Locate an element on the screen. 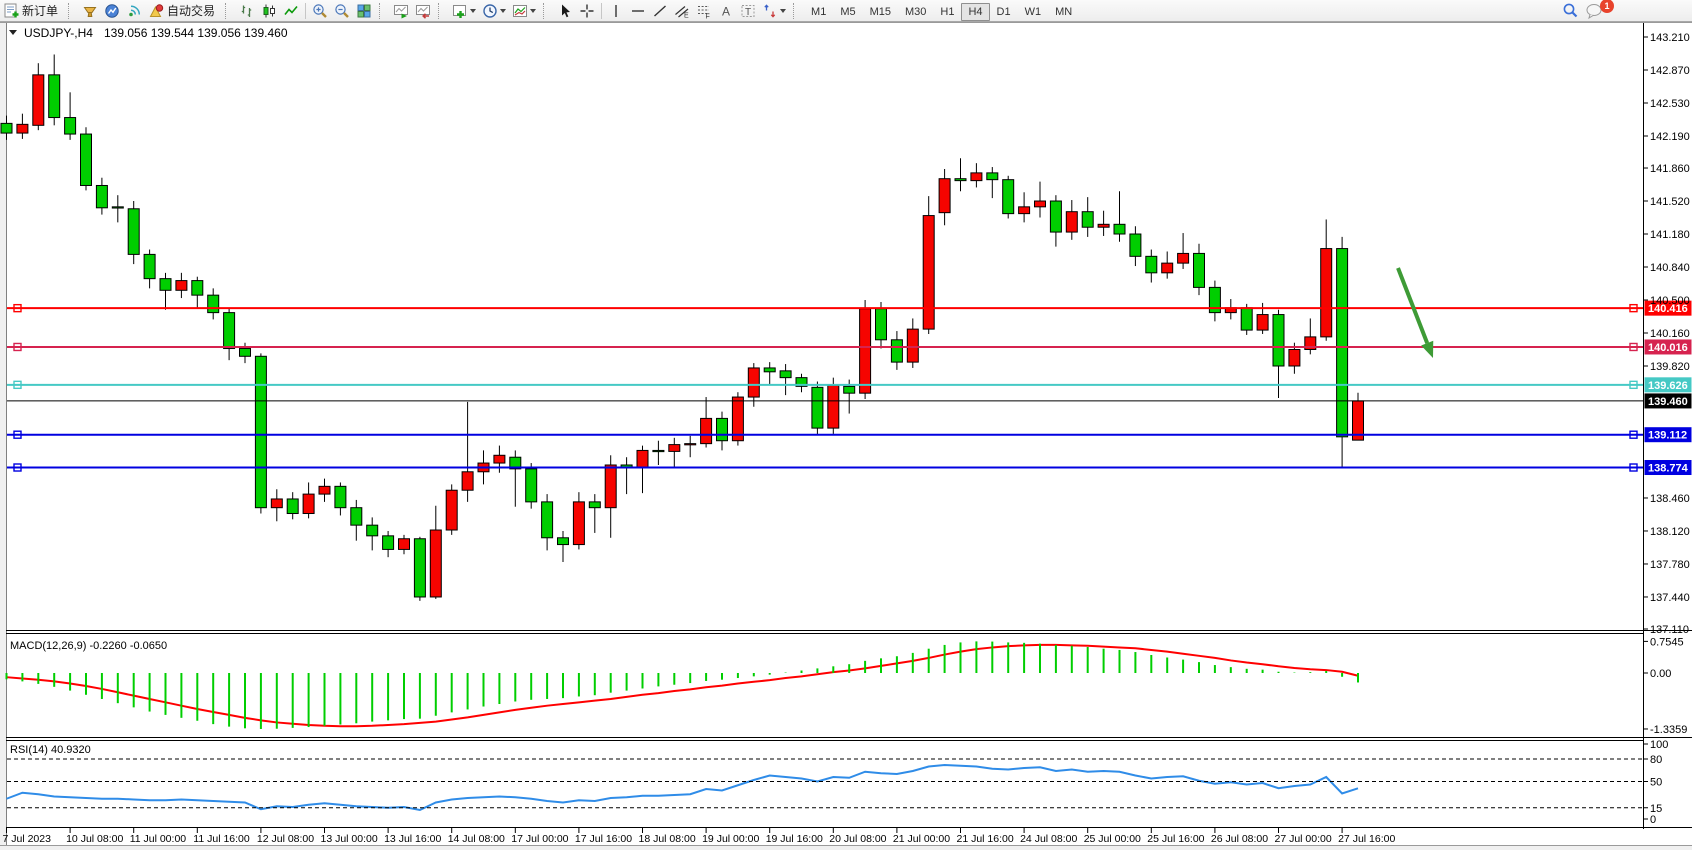  new-order-button: 新订单 is located at coordinates (32, 11).